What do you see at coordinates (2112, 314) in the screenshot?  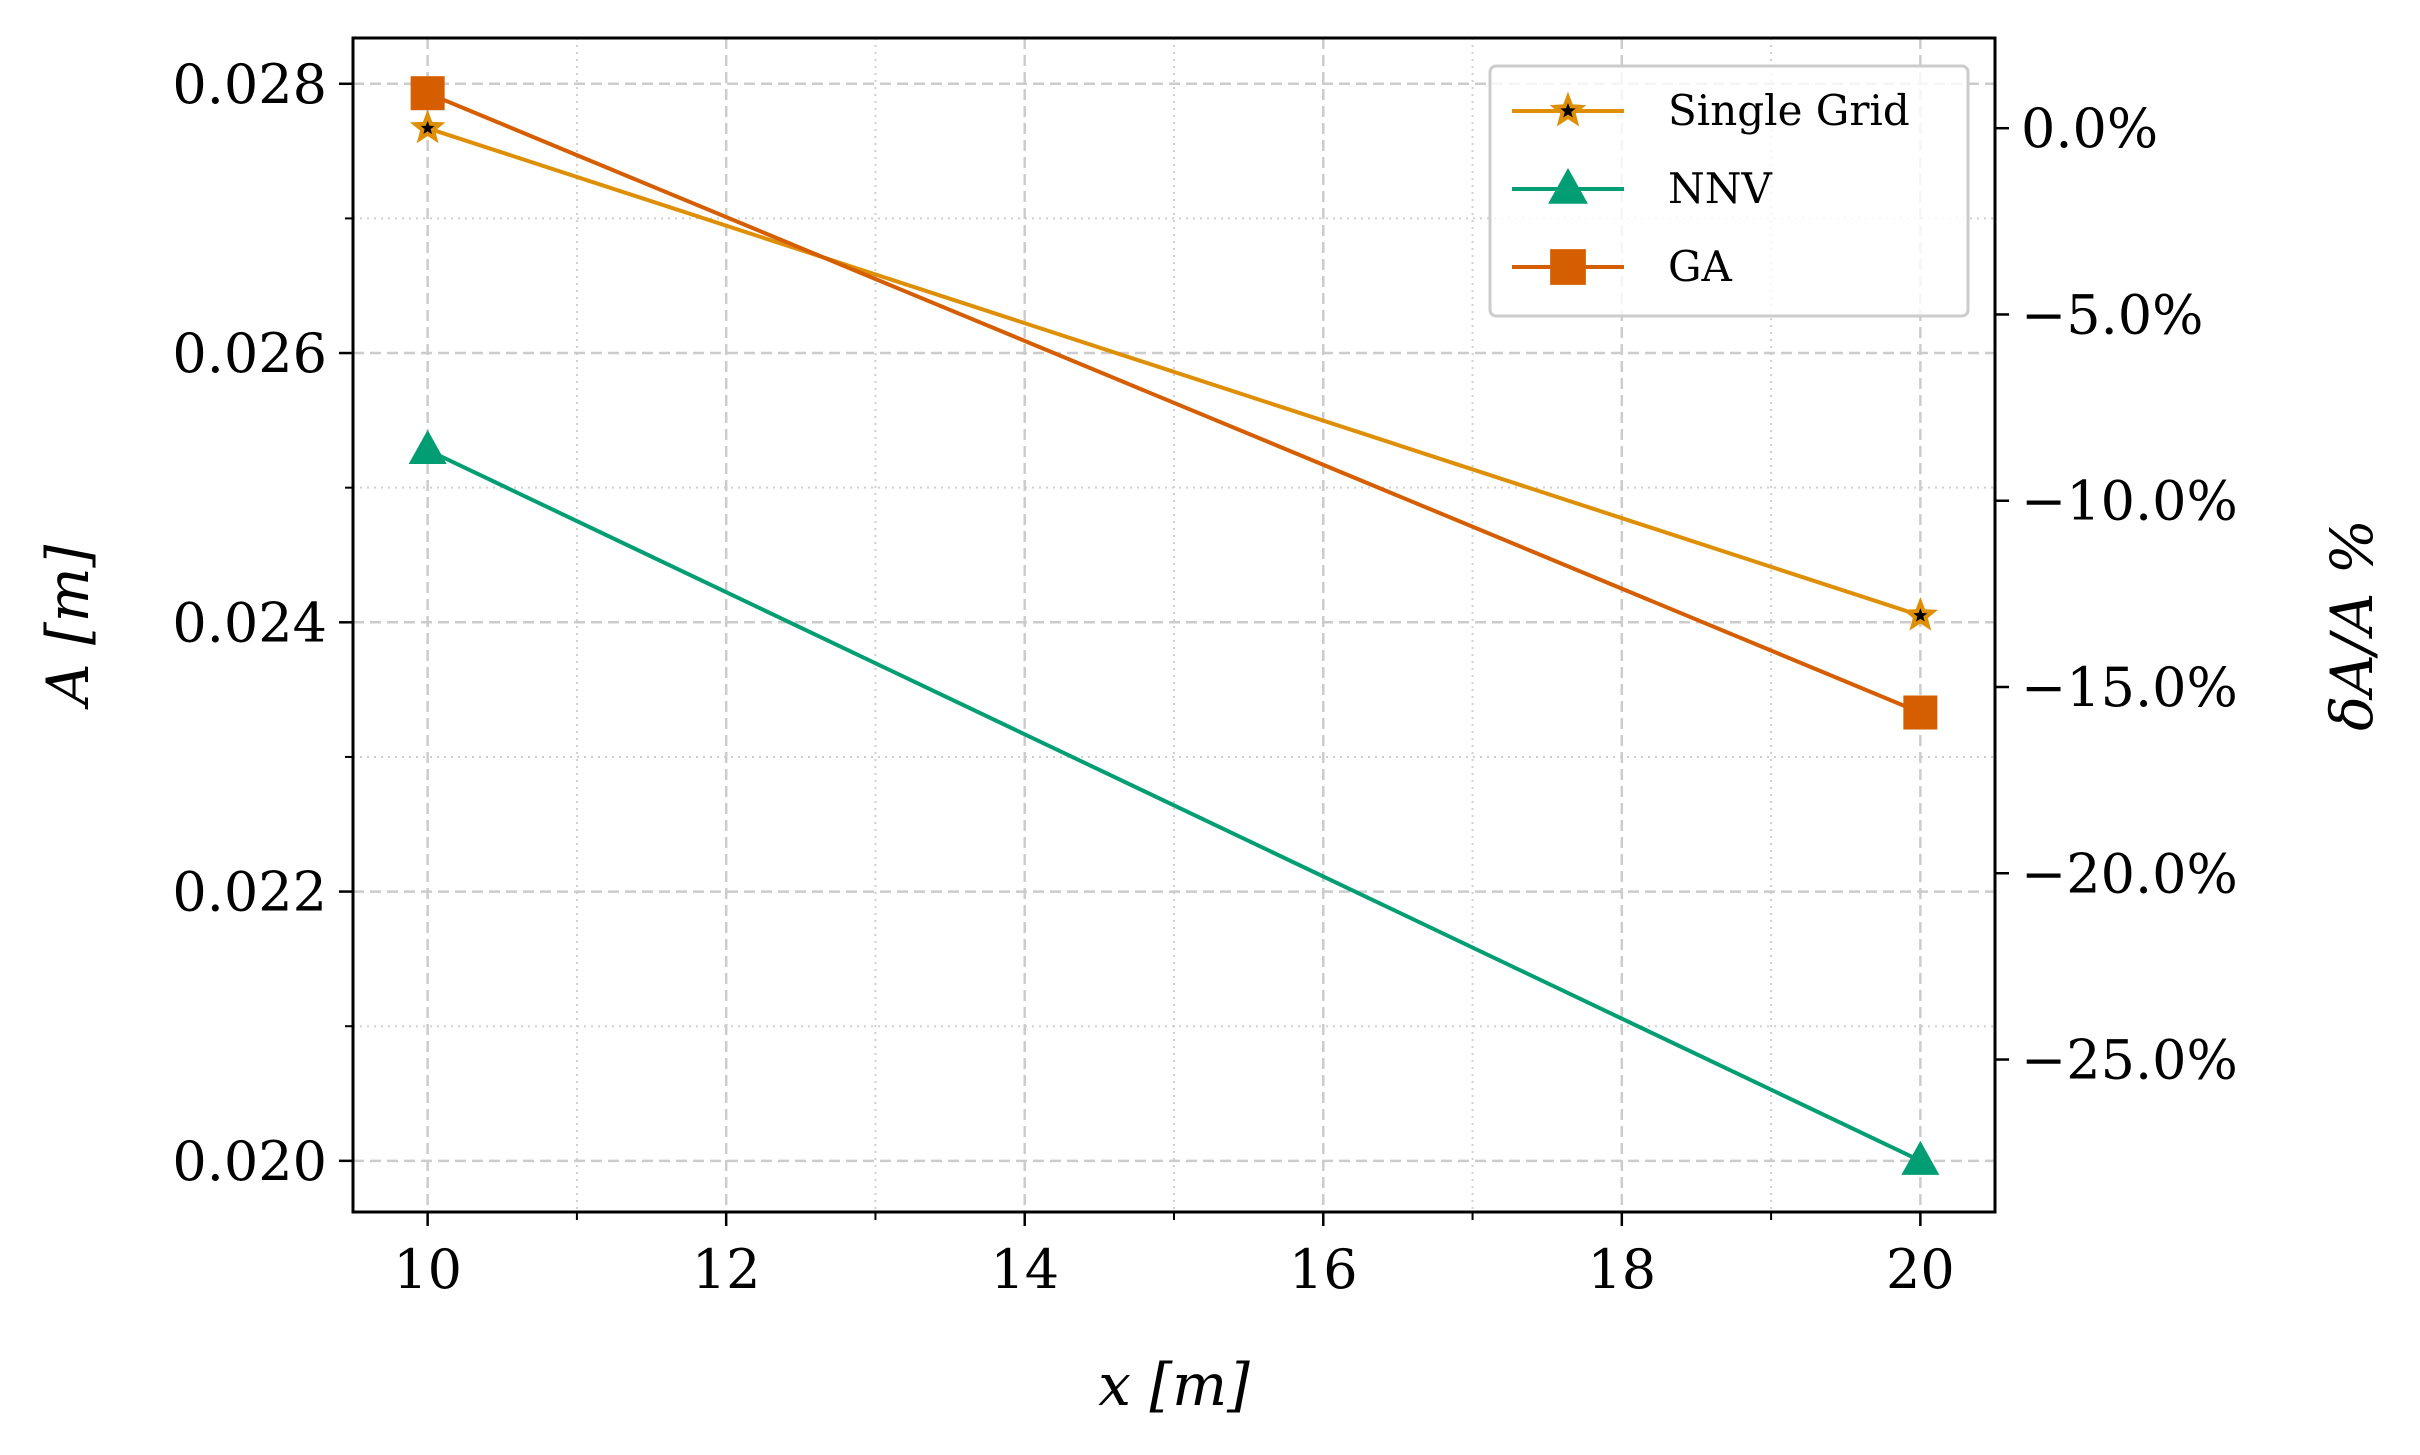 I see `y2-tick-label: −5.0%` at bounding box center [2112, 314].